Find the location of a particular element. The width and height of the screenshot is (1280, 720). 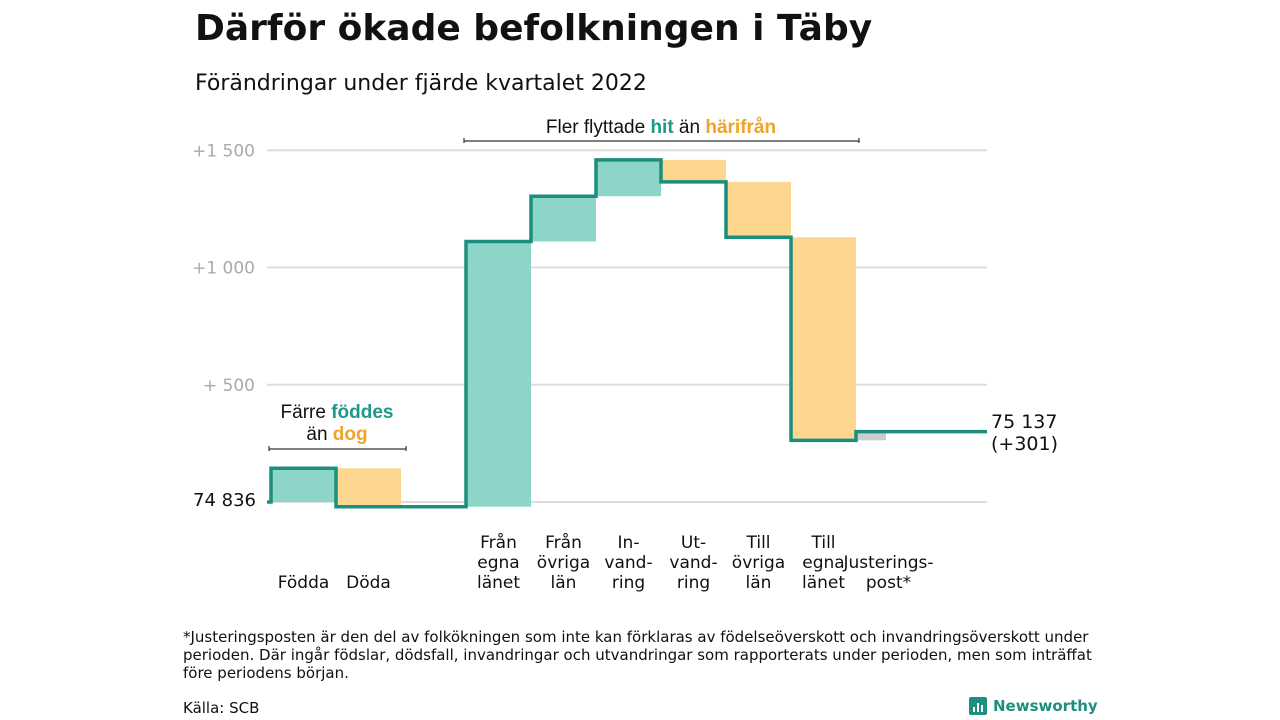

category-label: Födda is located at coordinates (304, 583).